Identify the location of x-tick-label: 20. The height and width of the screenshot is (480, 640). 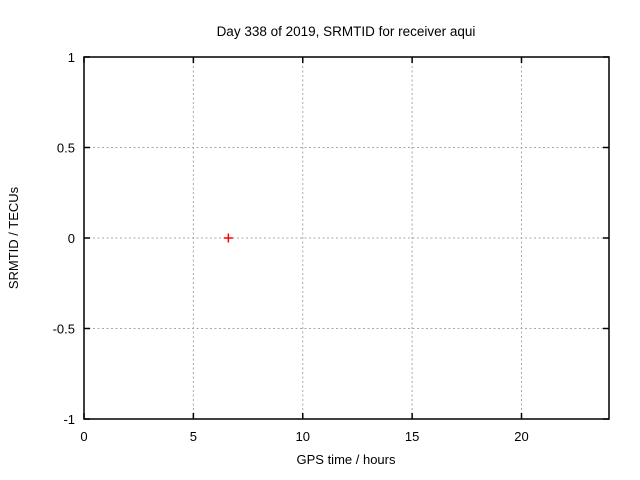
(521, 436).